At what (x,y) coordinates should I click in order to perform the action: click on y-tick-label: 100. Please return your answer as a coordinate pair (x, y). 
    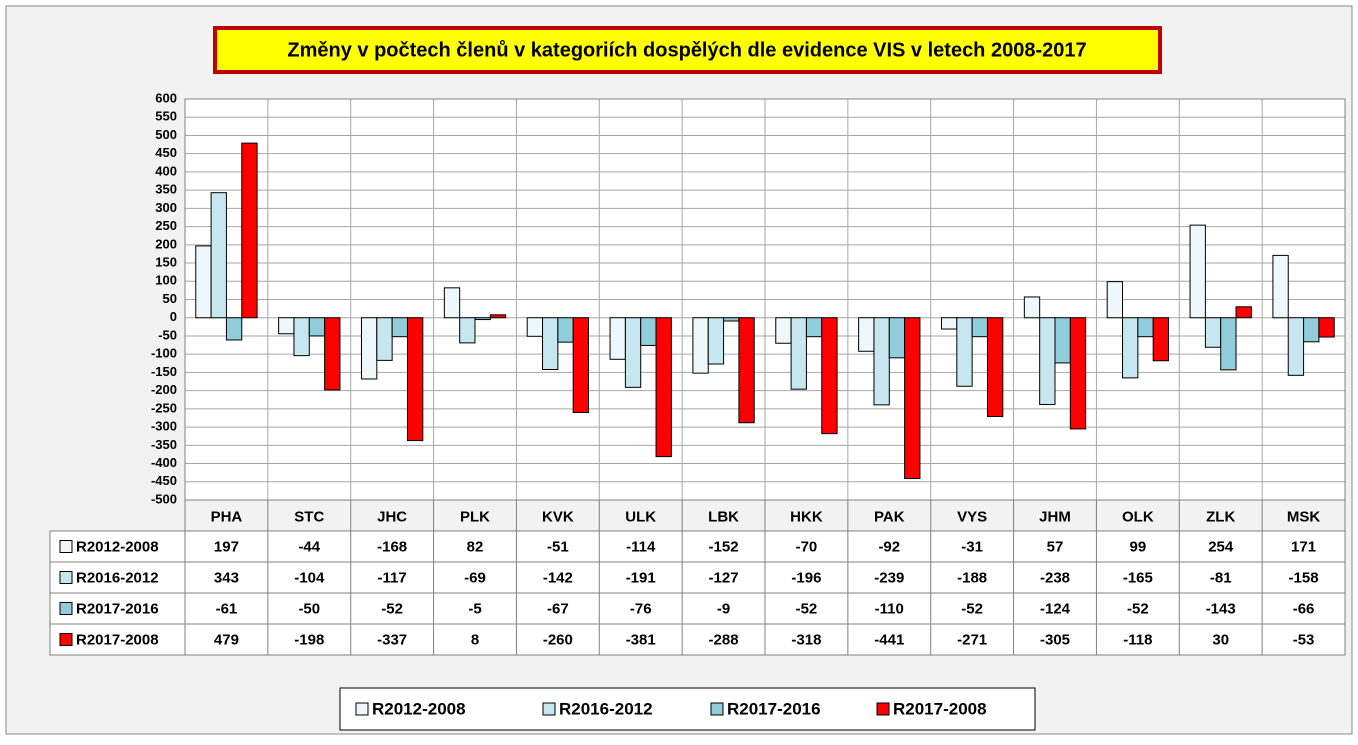
    Looking at the image, I should click on (166, 280).